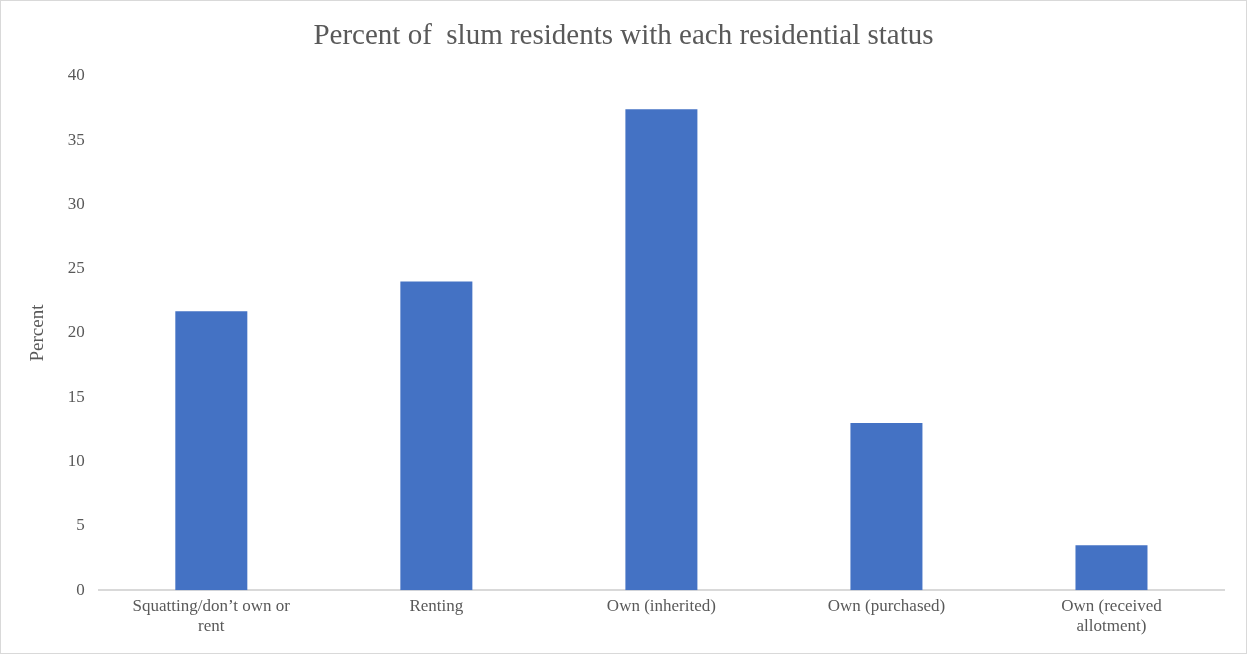  I want to click on y-tick-label: 5, so click(80, 525).